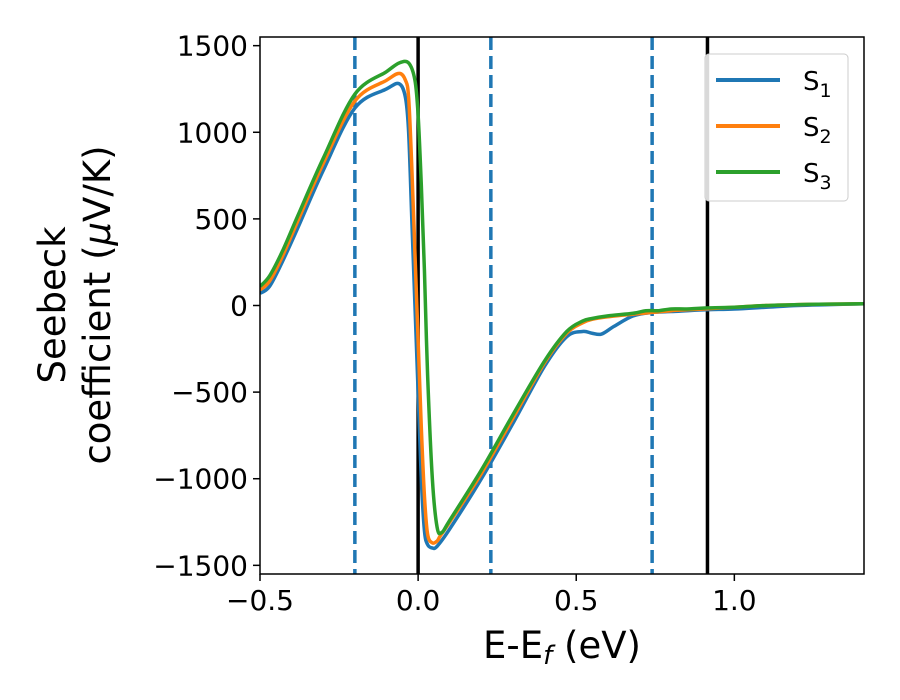 The width and height of the screenshot is (900, 700). I want to click on x-tick-label: −0.5, so click(260, 600).